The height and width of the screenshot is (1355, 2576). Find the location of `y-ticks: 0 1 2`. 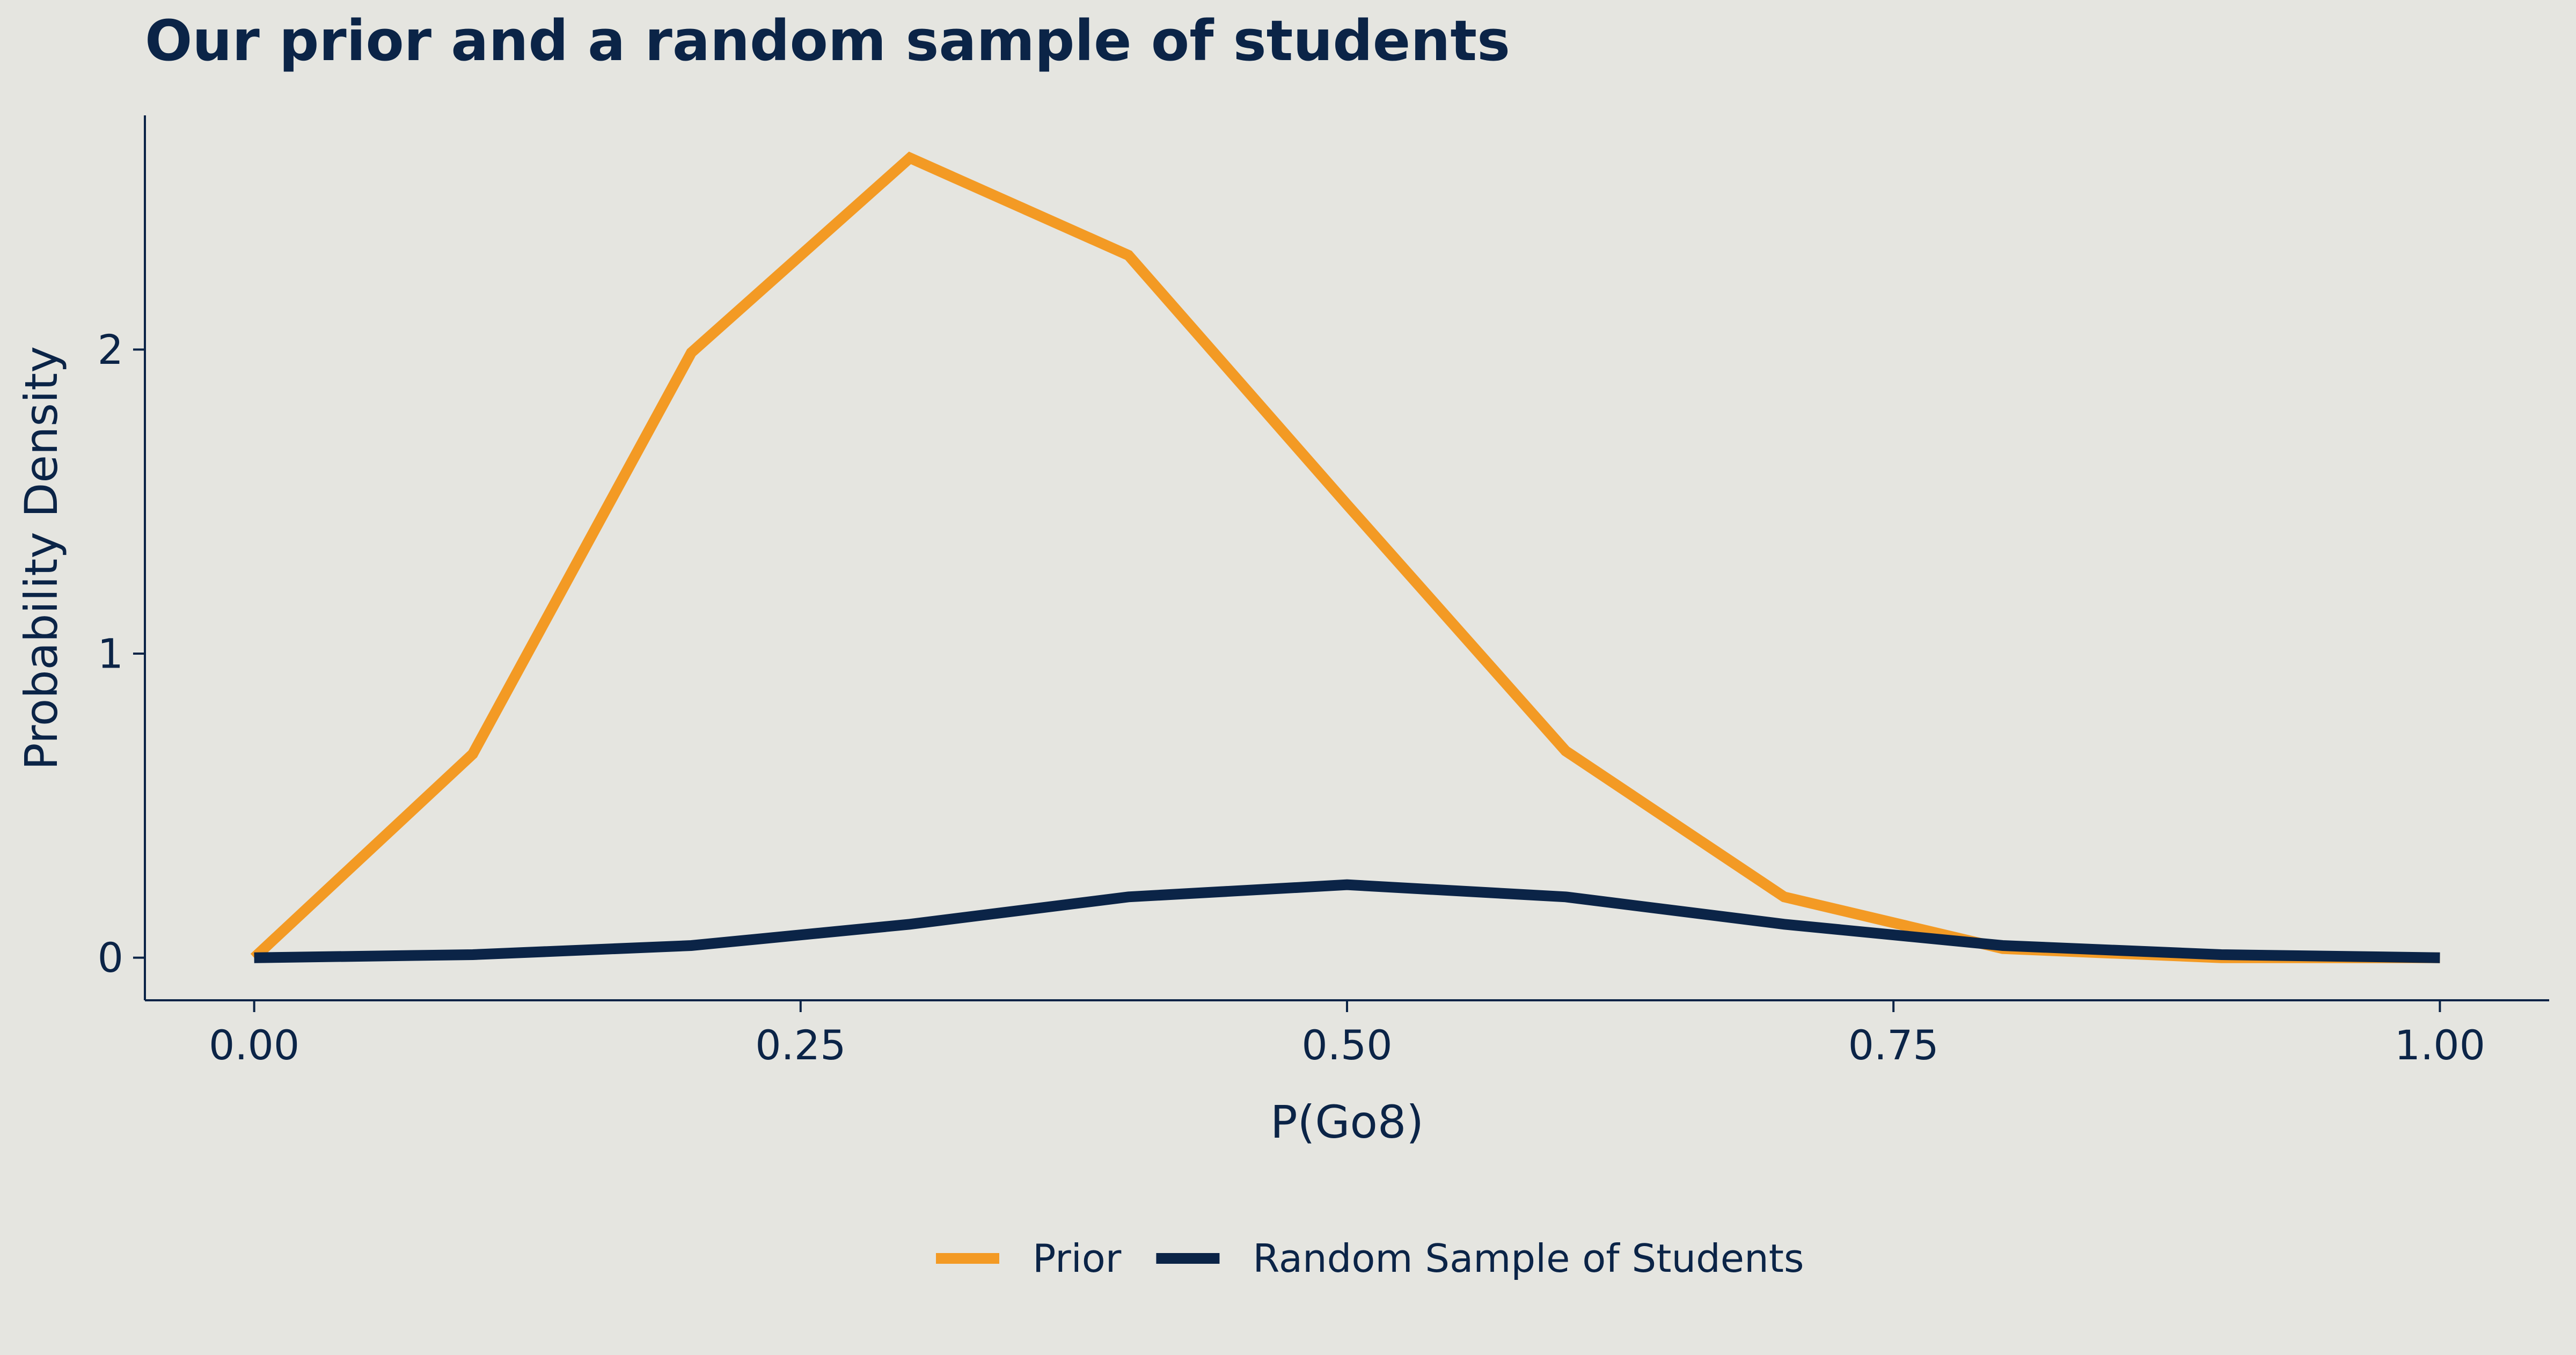

y-ticks: 0 1 2 is located at coordinates (121, 654).